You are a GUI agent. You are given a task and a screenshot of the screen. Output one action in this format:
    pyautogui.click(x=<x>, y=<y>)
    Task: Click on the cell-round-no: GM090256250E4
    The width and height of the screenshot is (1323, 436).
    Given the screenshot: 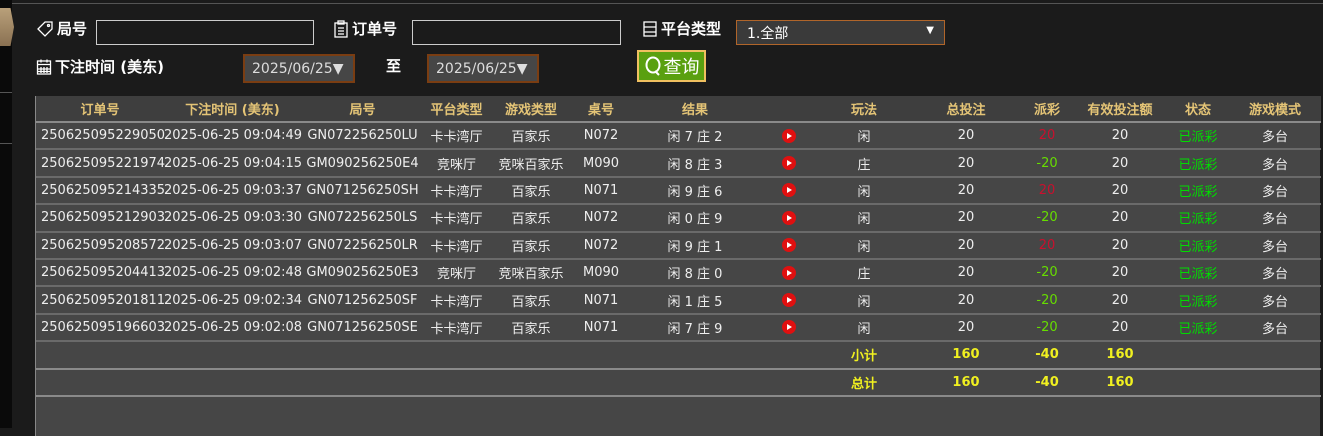 What is the action you would take?
    pyautogui.click(x=362, y=163)
    